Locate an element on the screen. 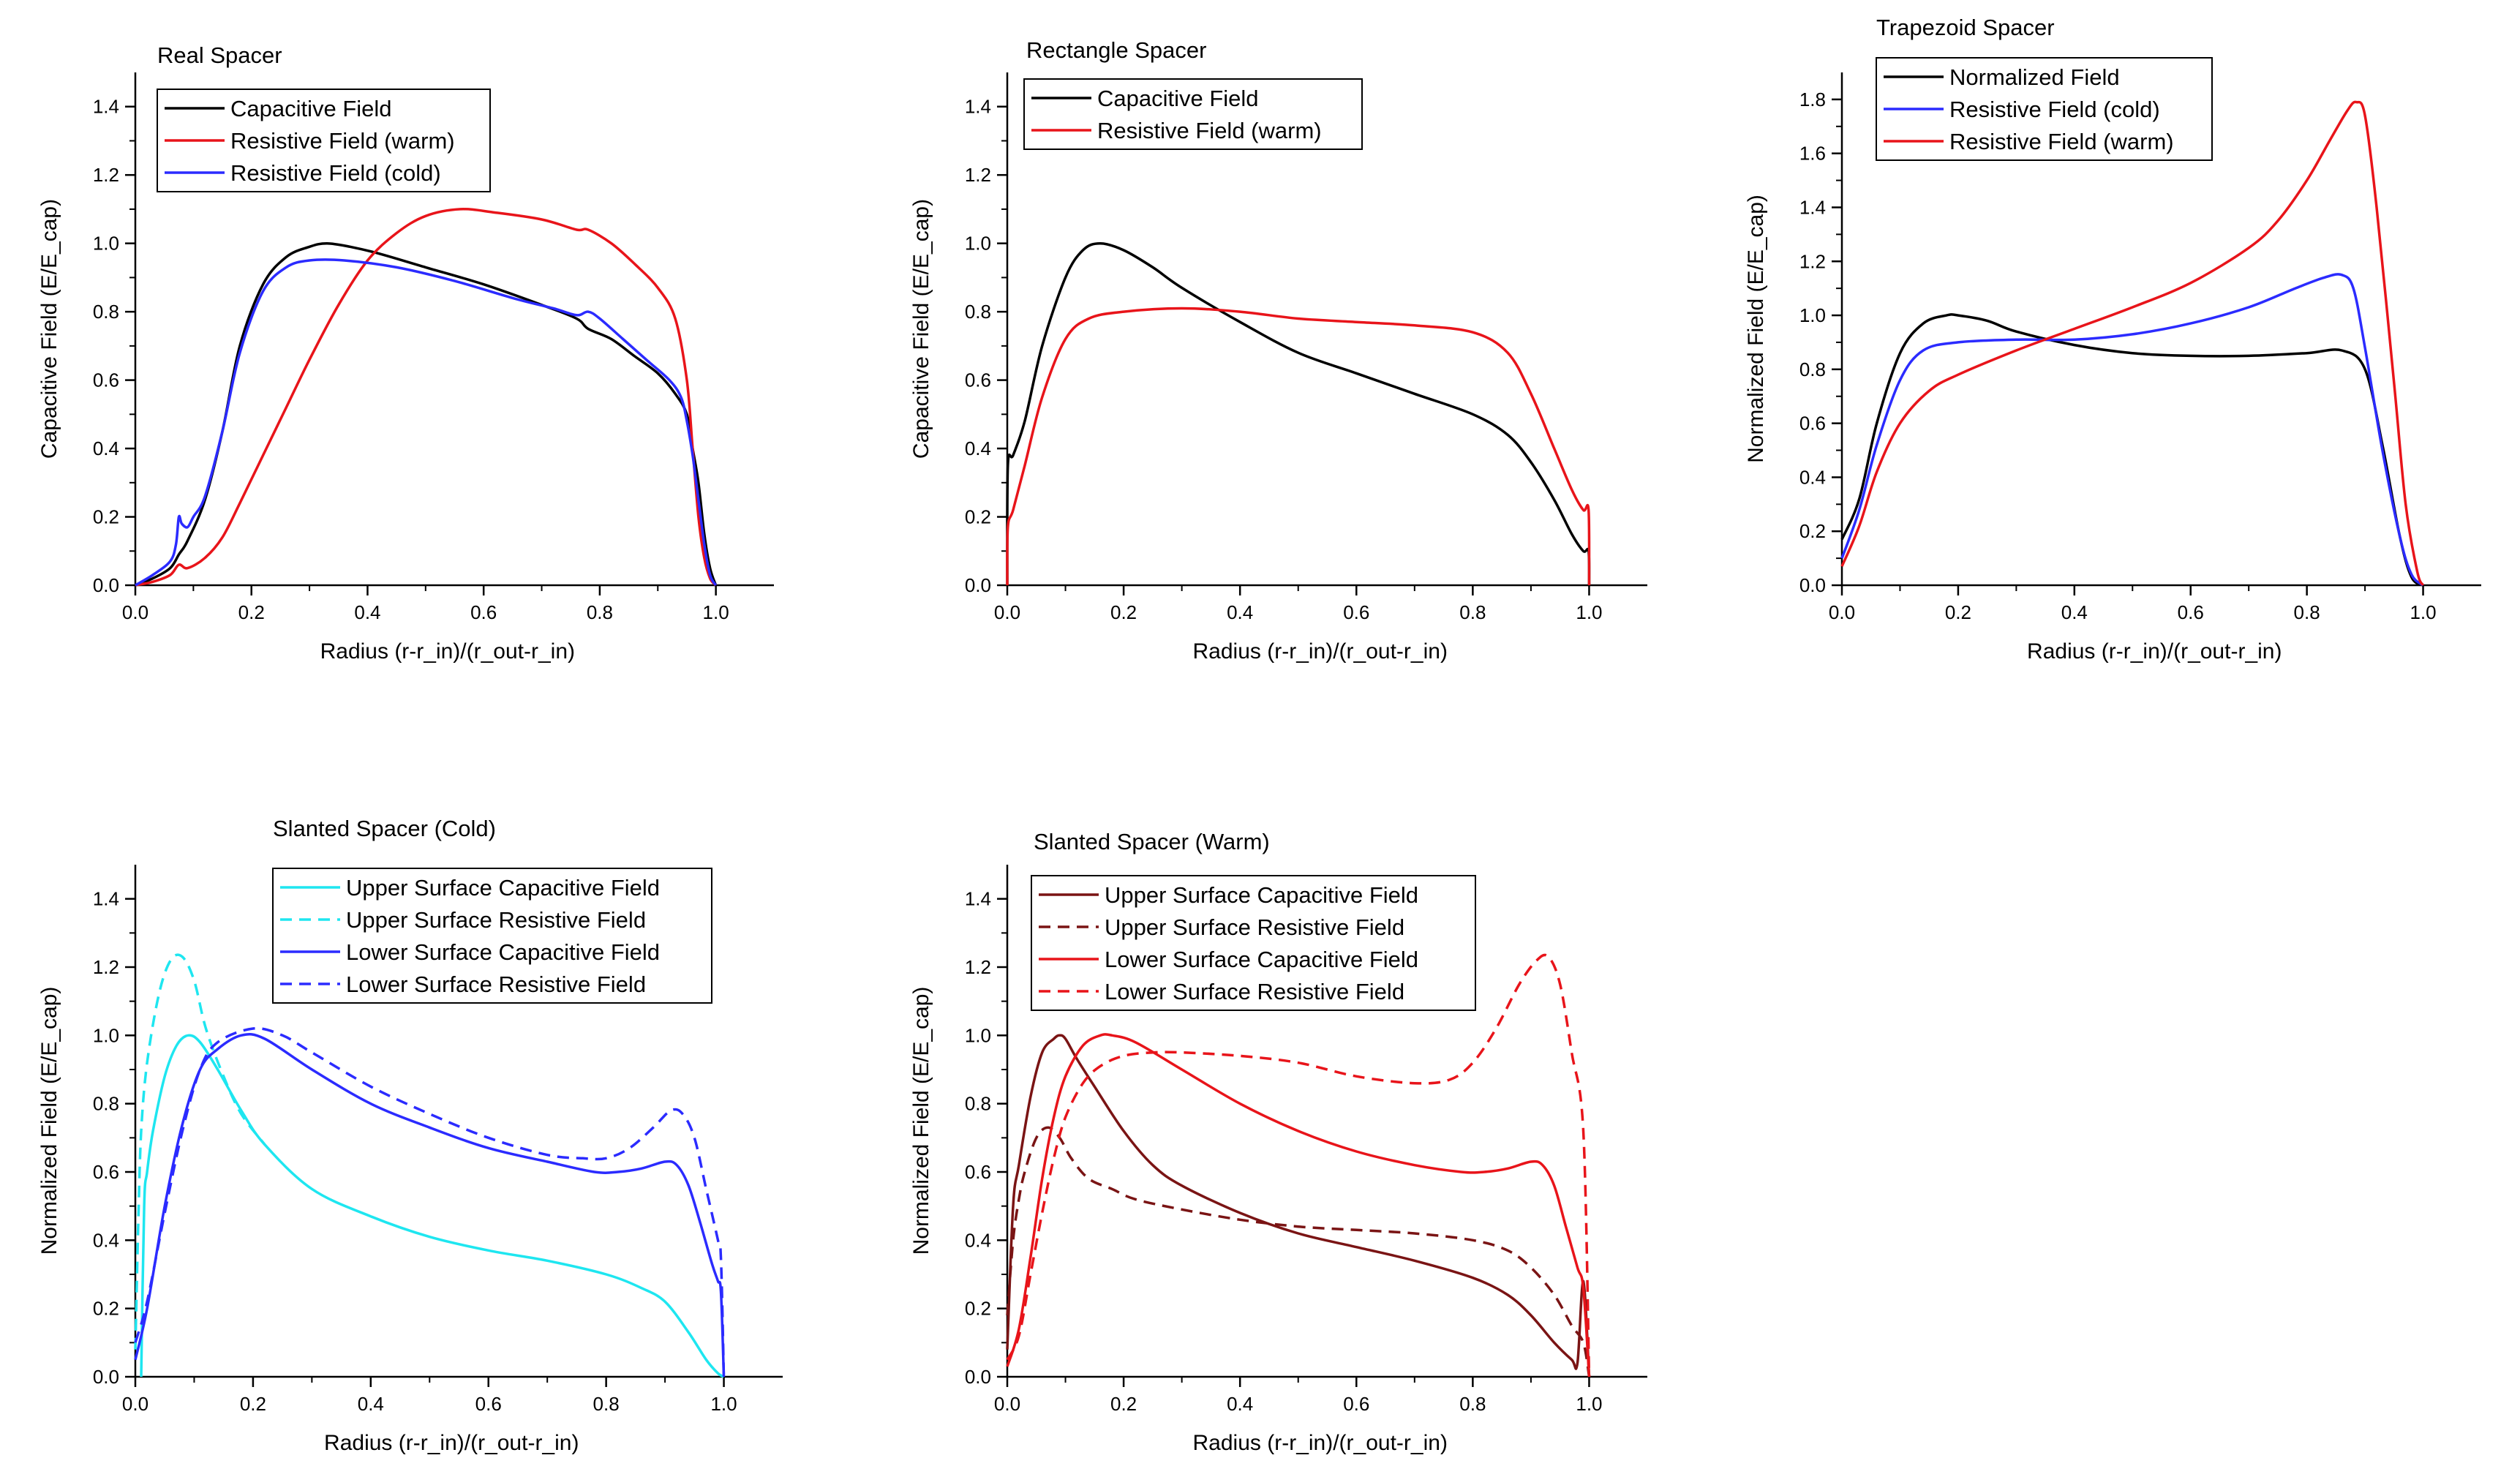 Image resolution: width=2520 pixels, height=1477 pixels. chart-title: Slanted Spacer (Warm) is located at coordinates (1152, 841).